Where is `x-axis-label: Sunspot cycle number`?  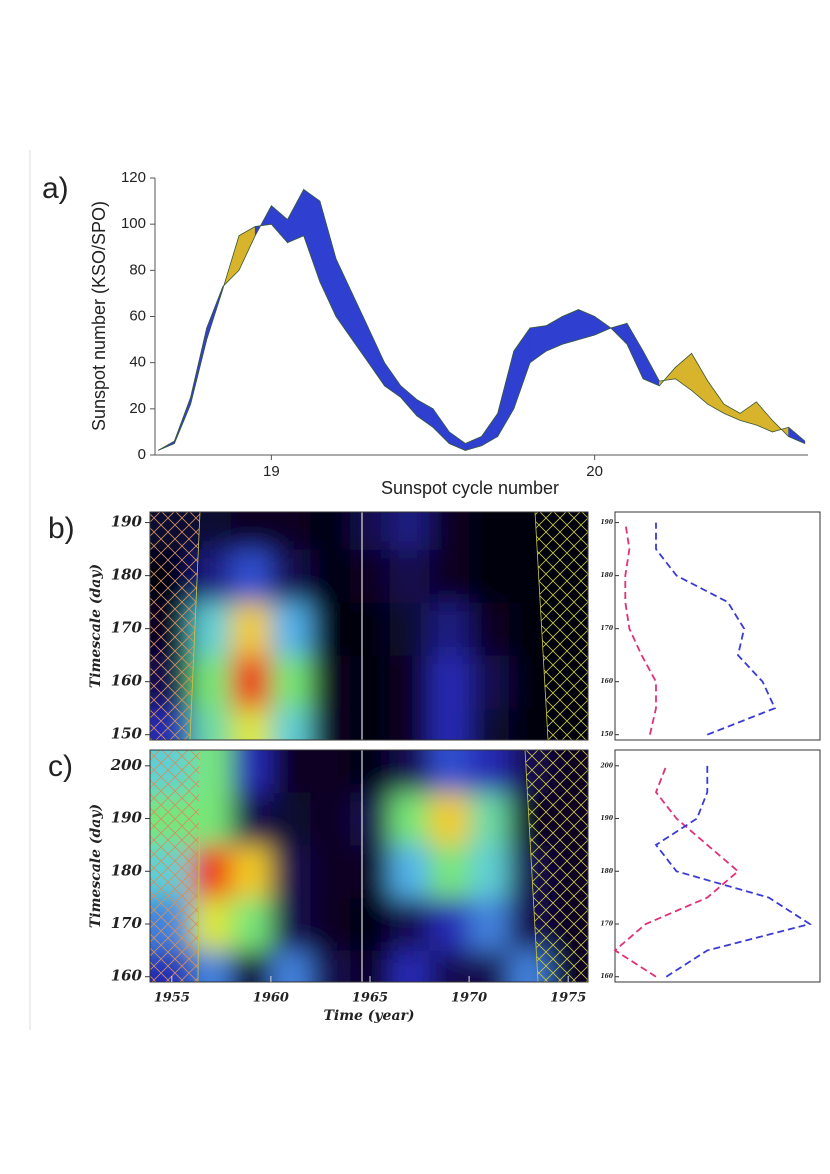
x-axis-label: Sunspot cycle number is located at coordinates (470, 488).